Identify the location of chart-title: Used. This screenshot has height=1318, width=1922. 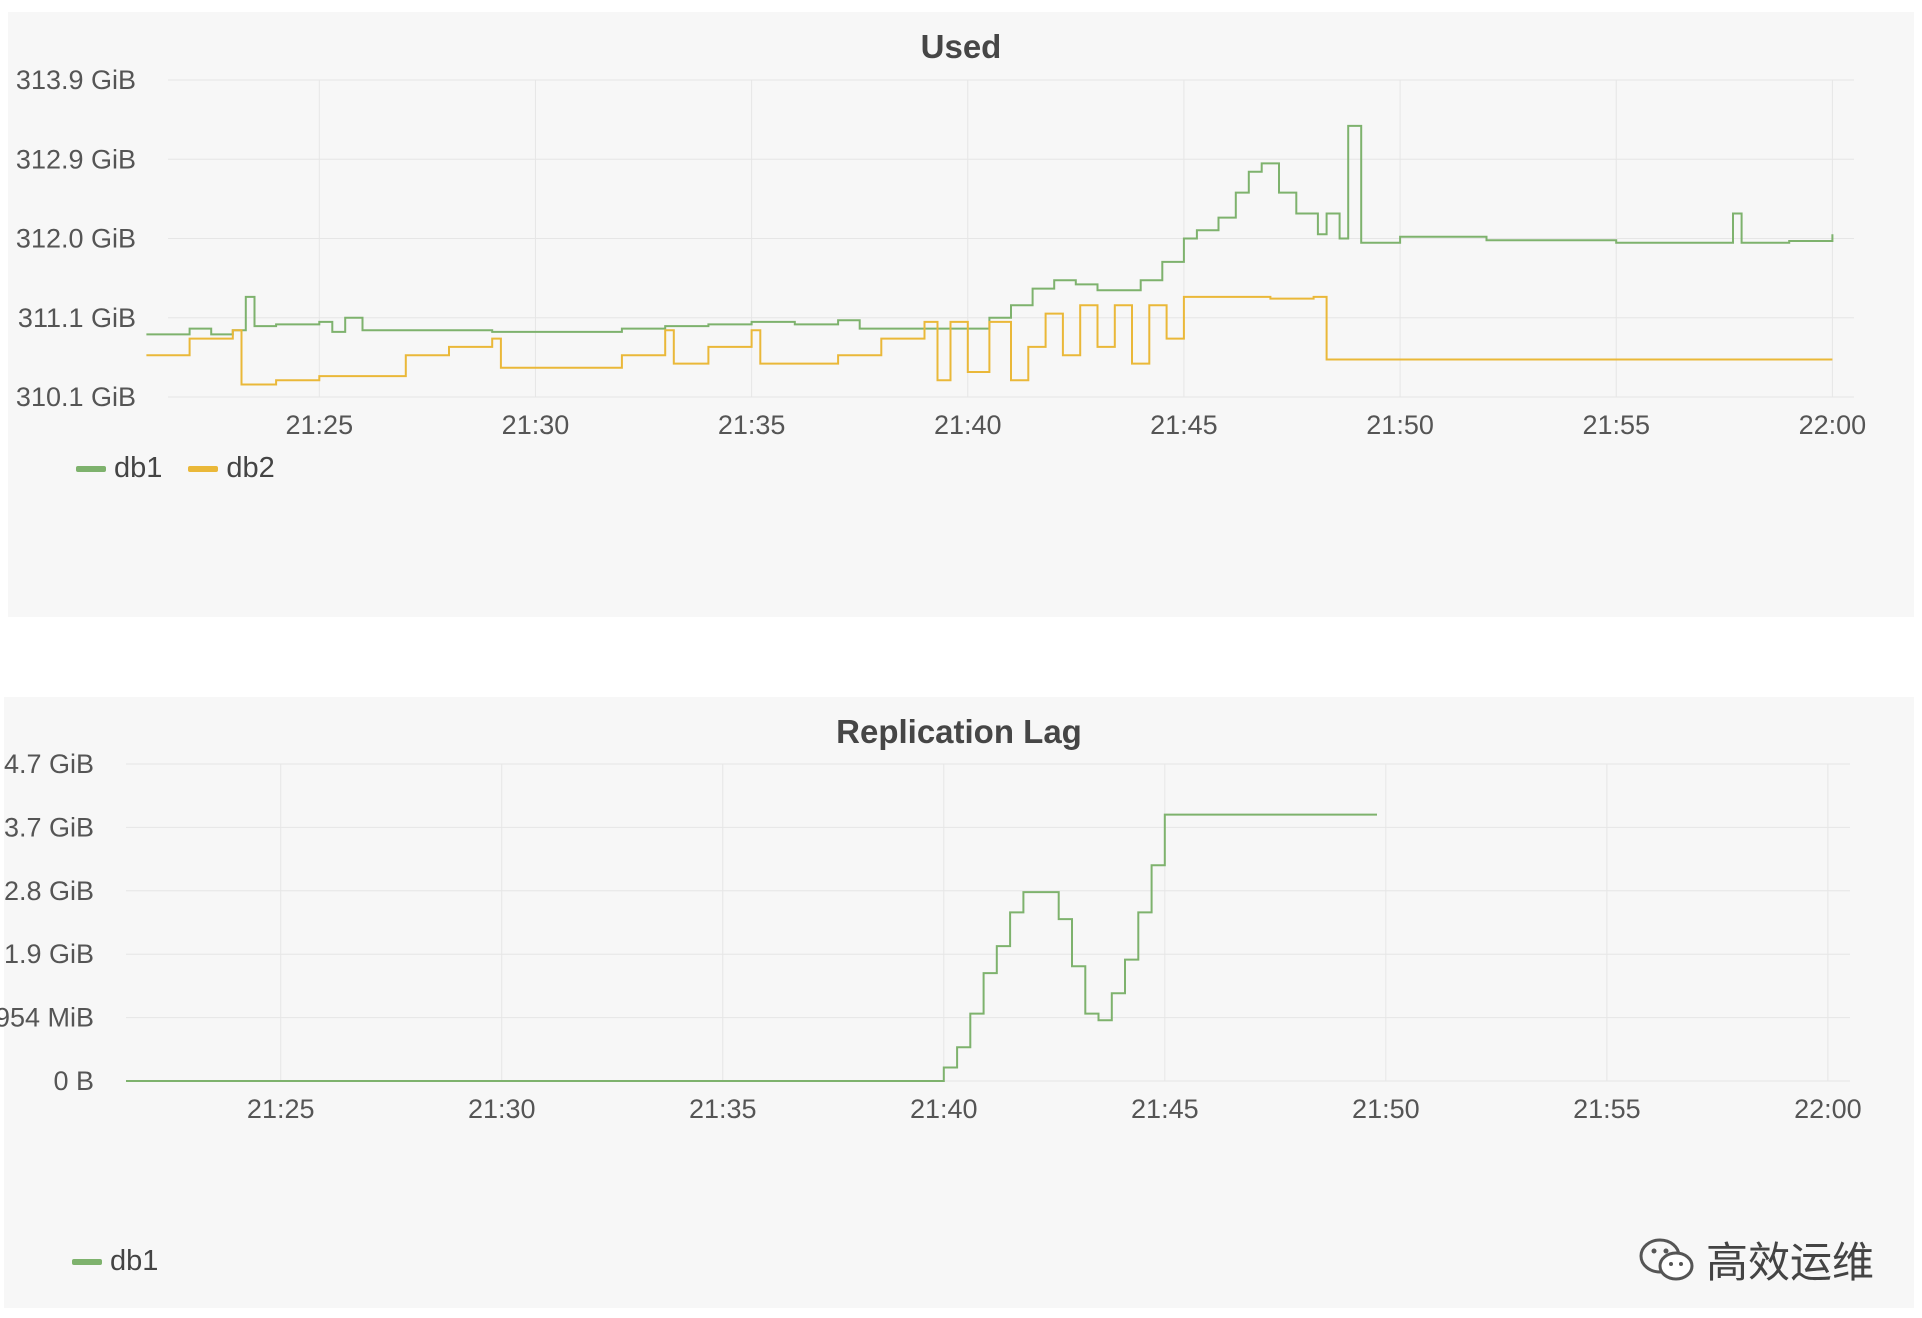
(961, 46).